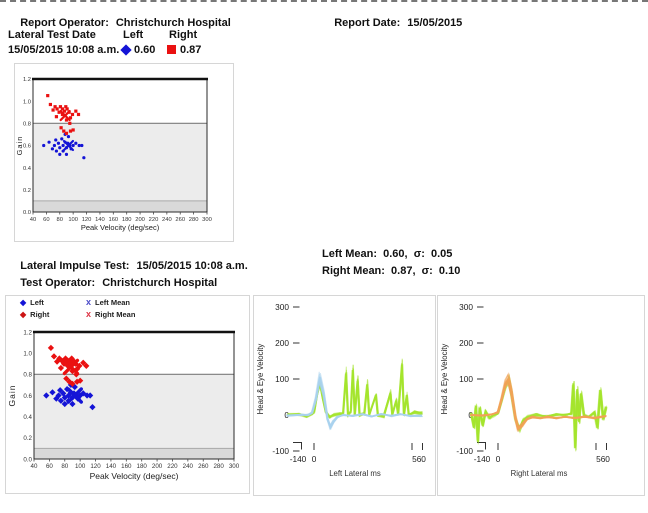 The height and width of the screenshot is (513, 648). I want to click on summary-left-value: 0.60, so click(145, 50).